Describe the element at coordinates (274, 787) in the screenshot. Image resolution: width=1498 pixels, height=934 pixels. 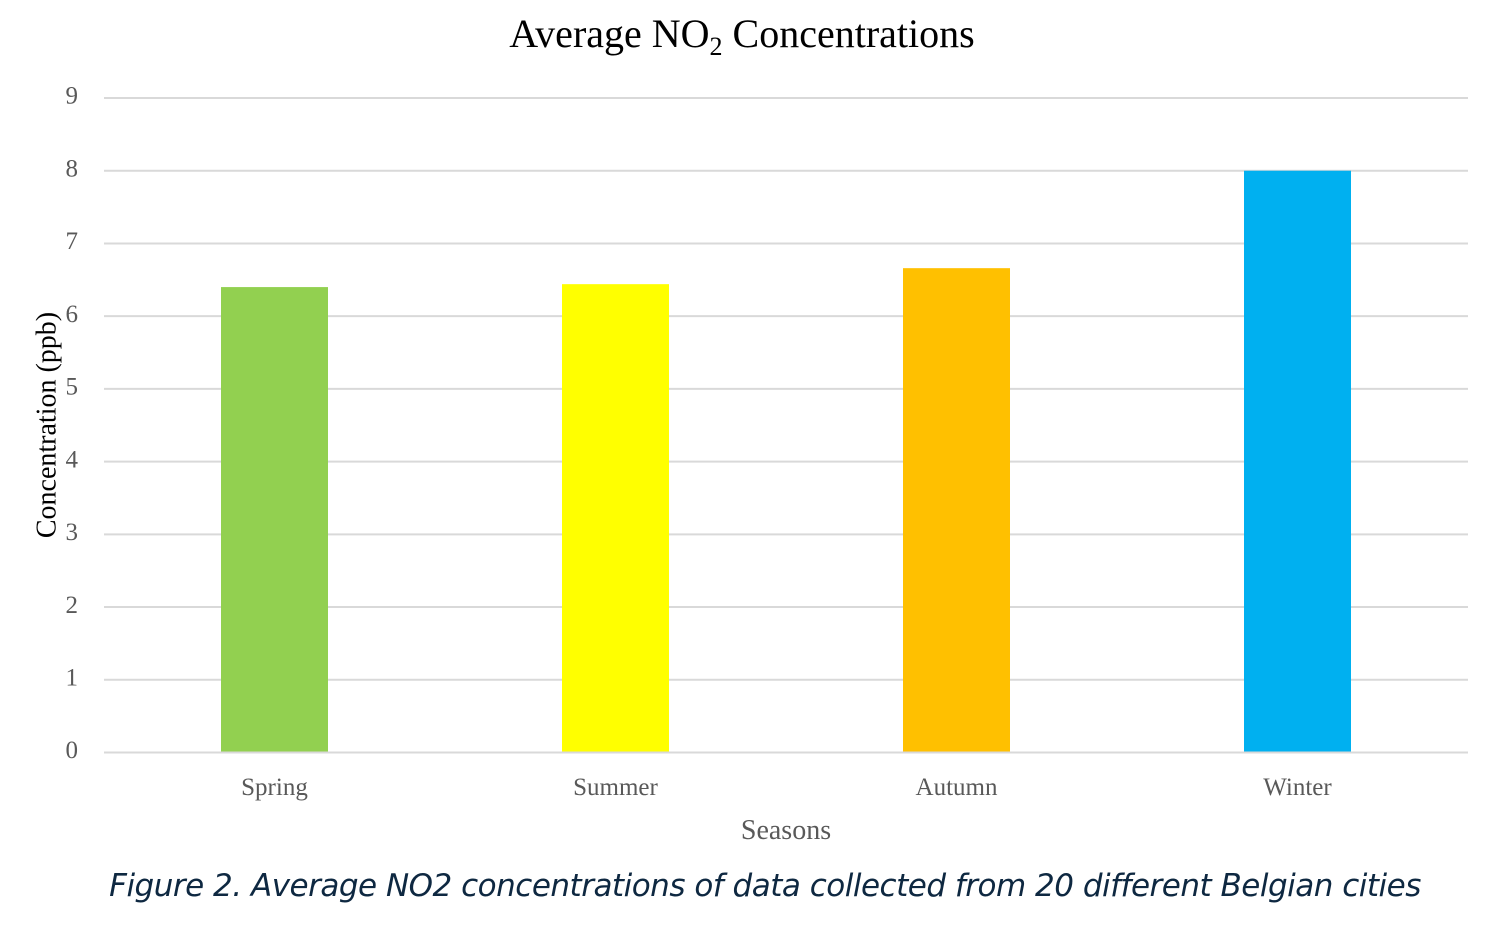
I see `x-tick-label: Spring` at that location.